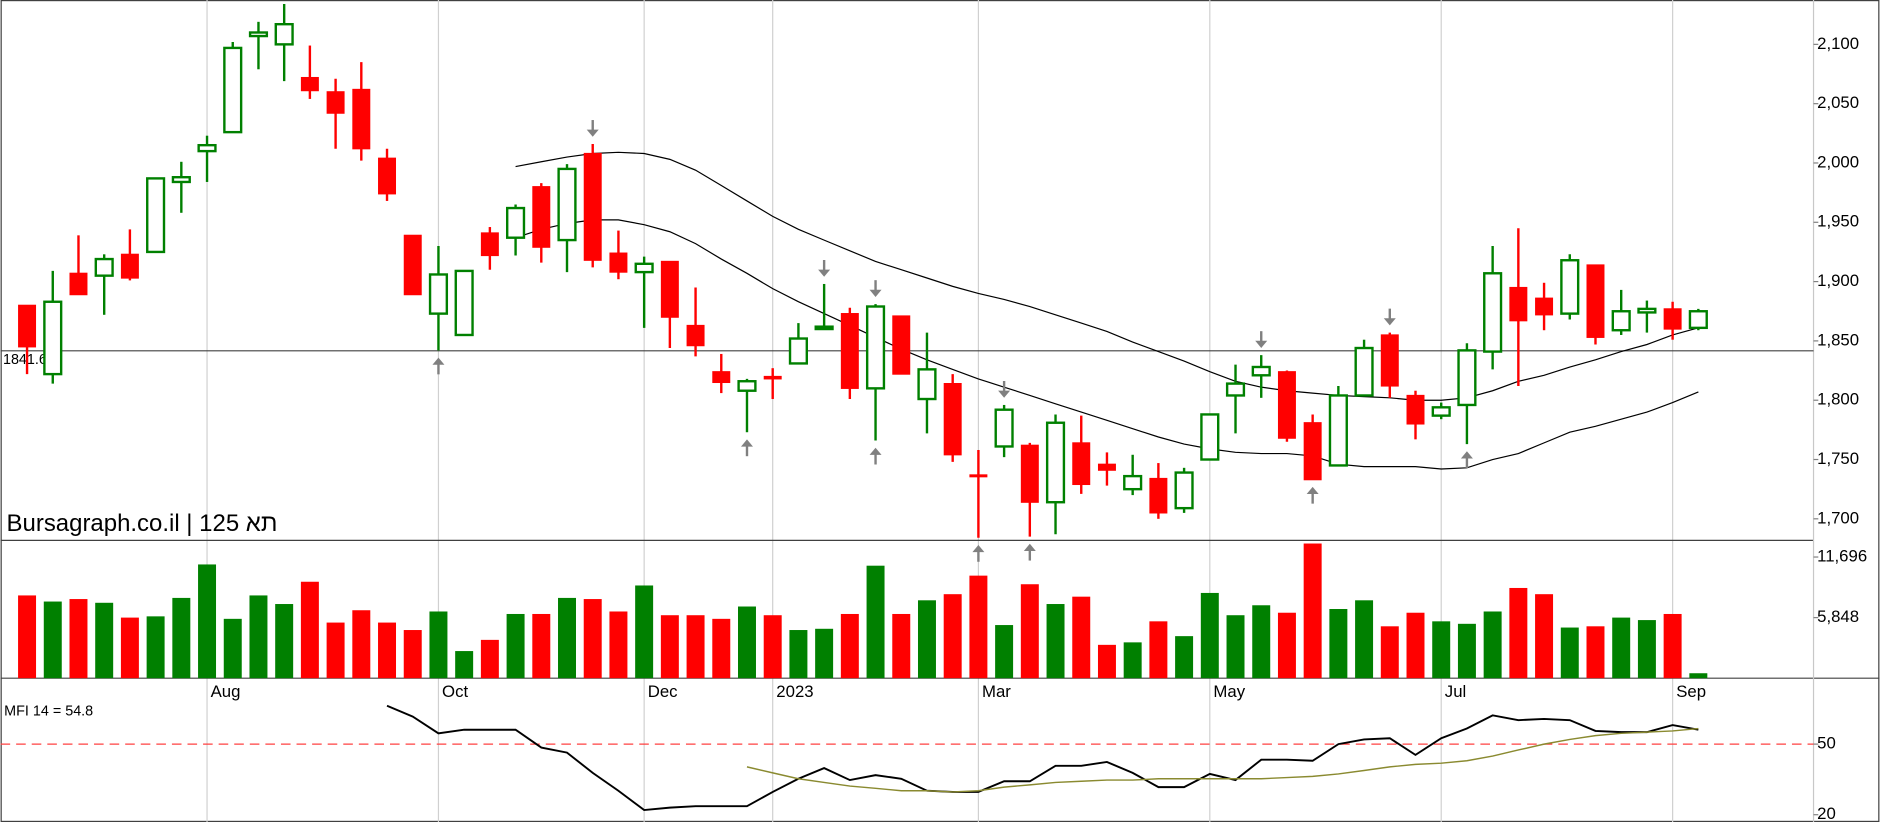  What do you see at coordinates (663, 691) in the screenshot?
I see `x-tick-label: Dec` at bounding box center [663, 691].